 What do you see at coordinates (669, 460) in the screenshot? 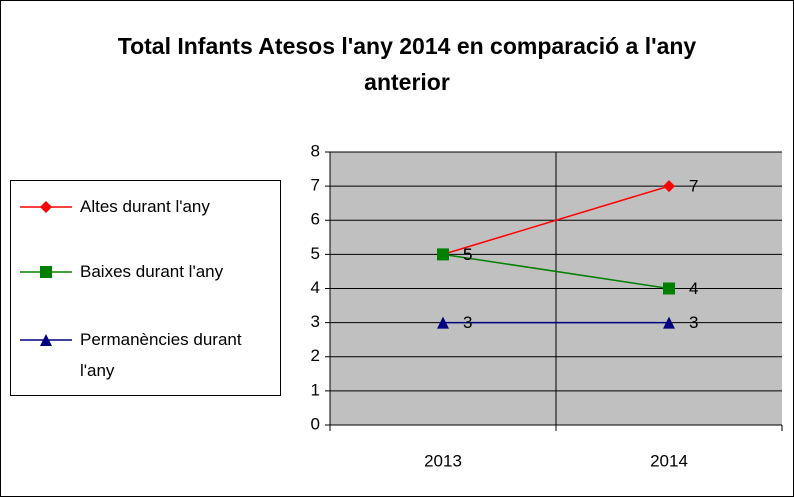
I see `x-tick-label: 2014` at bounding box center [669, 460].